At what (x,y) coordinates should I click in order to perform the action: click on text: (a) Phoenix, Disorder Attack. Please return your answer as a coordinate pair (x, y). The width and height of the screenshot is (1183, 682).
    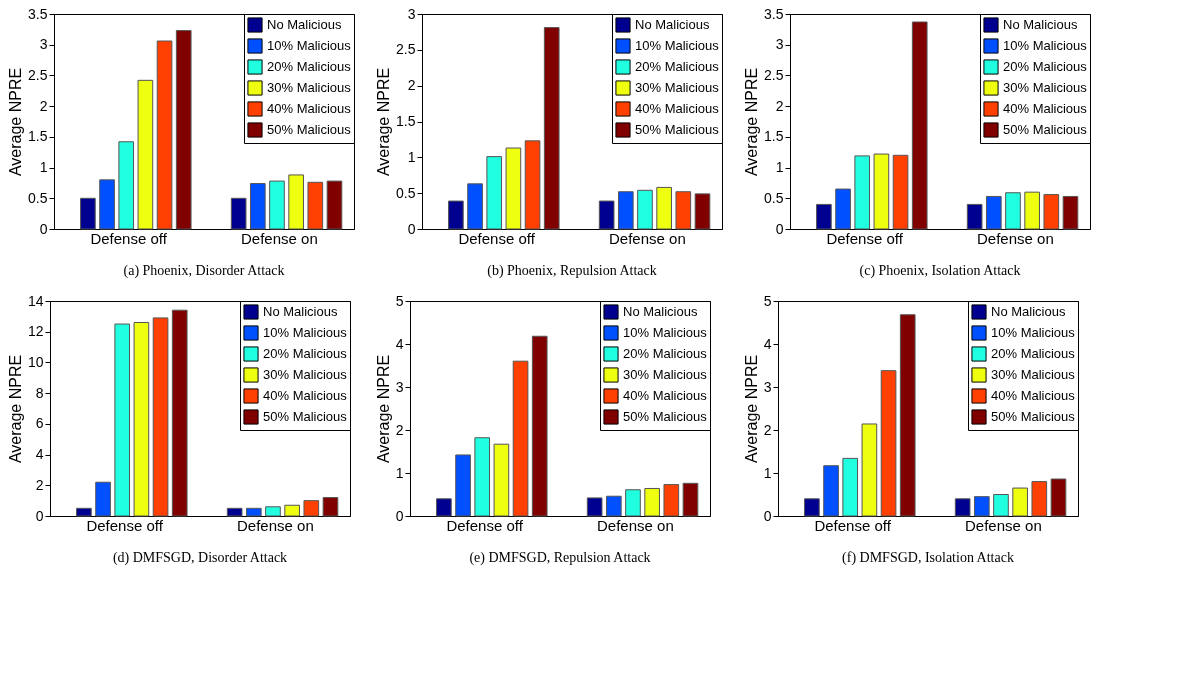
    Looking at the image, I should click on (204, 271).